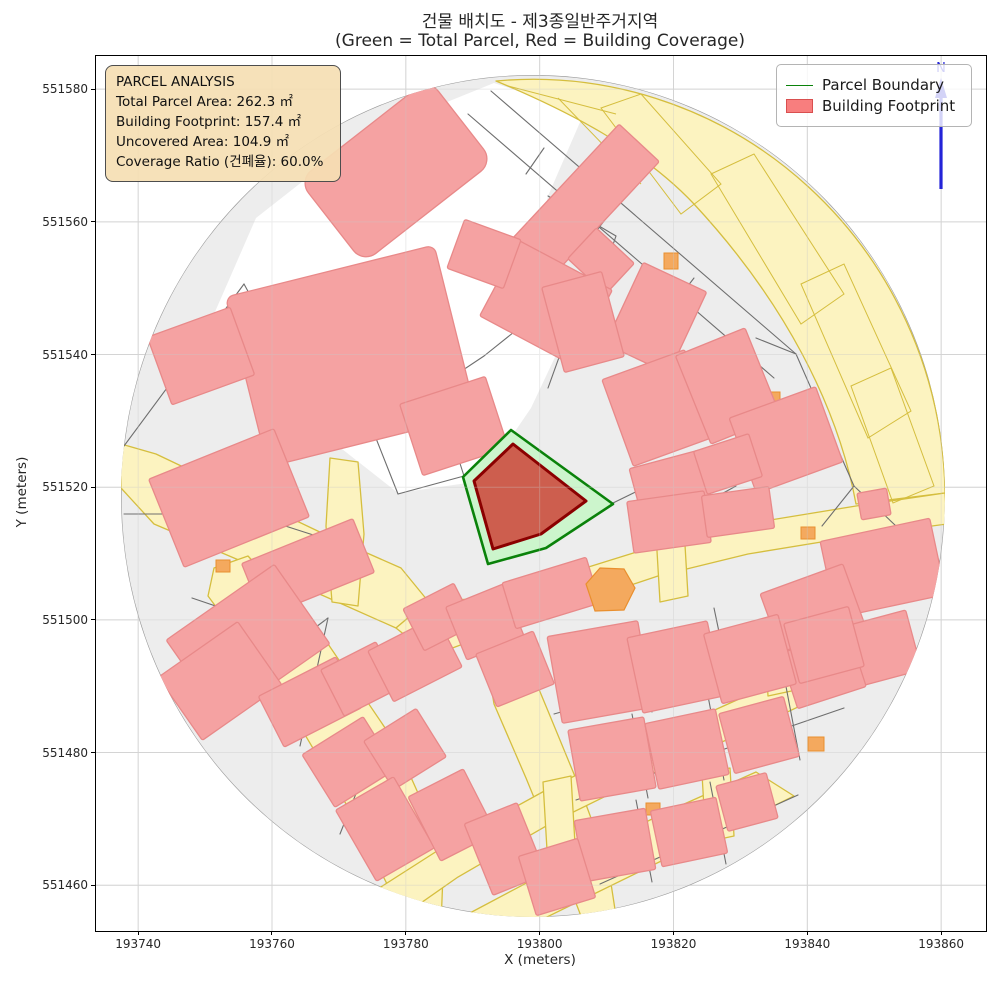 Image resolution: width=995 pixels, height=990 pixels. Describe the element at coordinates (175, 82) in the screenshot. I see `annotation-title: PARCEL ANALYSIS` at that location.